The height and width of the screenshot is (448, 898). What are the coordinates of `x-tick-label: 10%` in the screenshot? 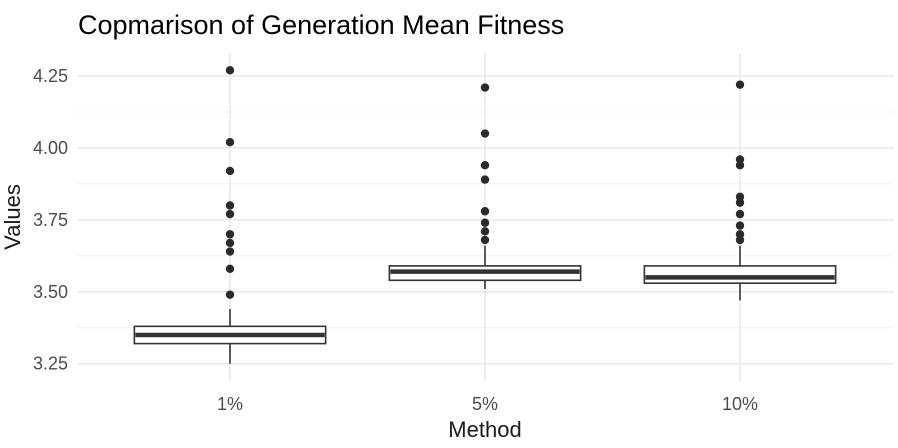 It's located at (740, 404).